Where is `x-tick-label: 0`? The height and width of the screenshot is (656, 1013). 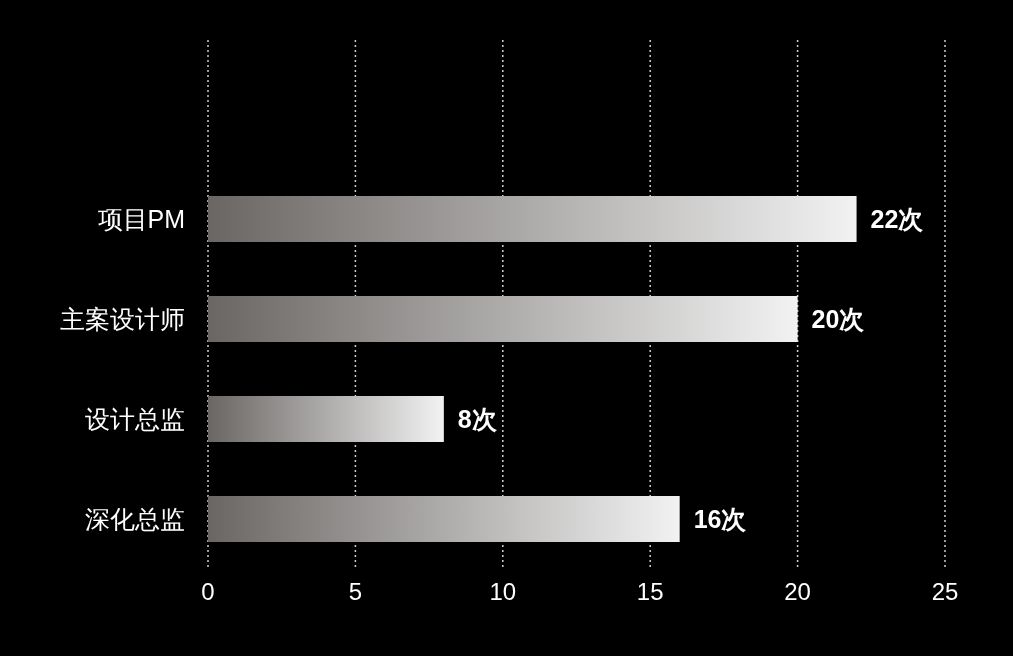
x-tick-label: 0 is located at coordinates (208, 591).